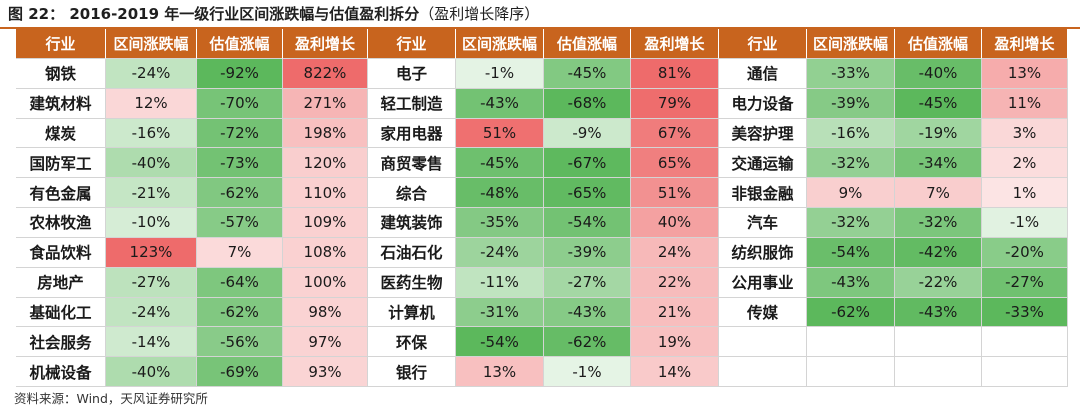  I want to click on industry-name-cell: 有色金属, so click(61, 193).